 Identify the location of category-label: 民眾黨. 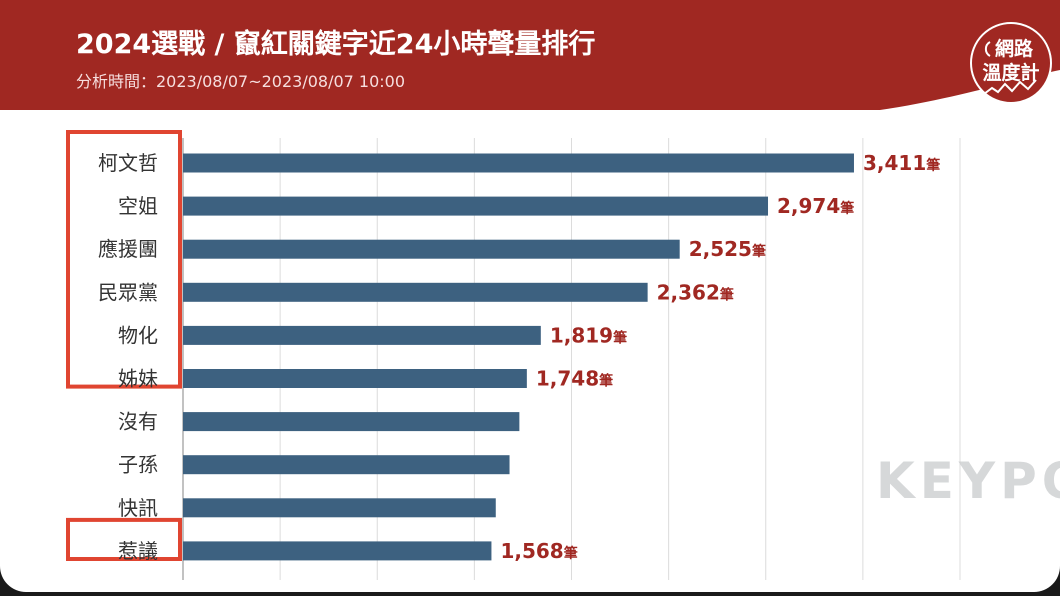
(128, 292).